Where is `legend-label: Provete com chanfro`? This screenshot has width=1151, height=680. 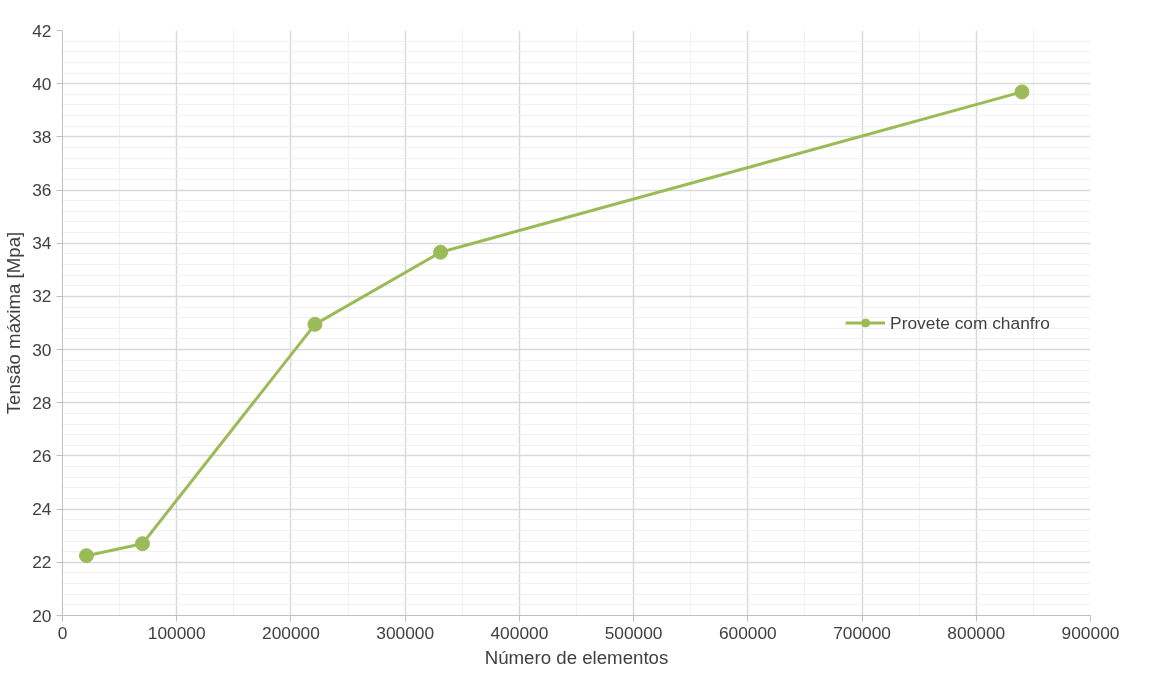 legend-label: Provete com chanfro is located at coordinates (970, 322).